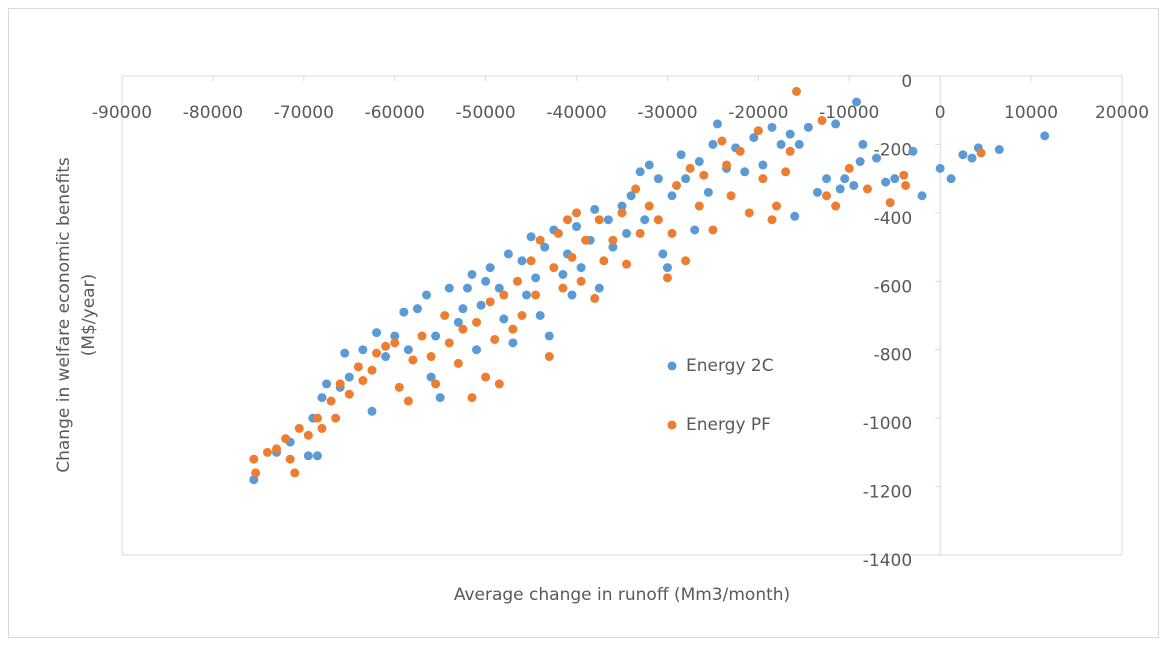 The height and width of the screenshot is (650, 1167). Describe the element at coordinates (728, 425) in the screenshot. I see `legend-label: Energy PF` at that location.